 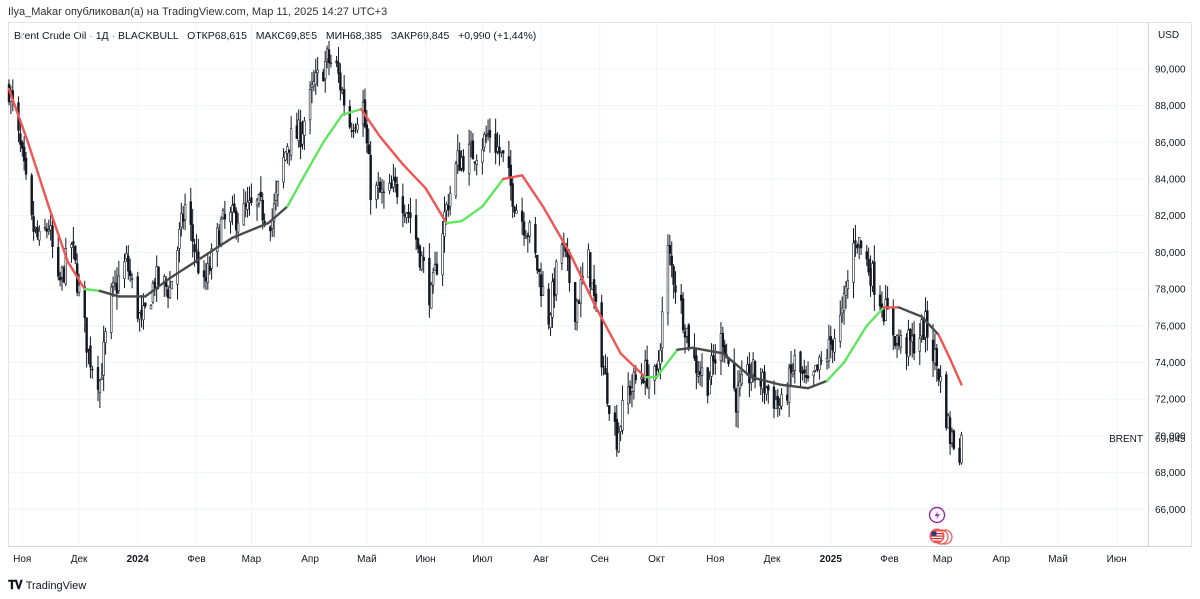 I want to click on x-tick-label: Апр, so click(x=1001, y=559).